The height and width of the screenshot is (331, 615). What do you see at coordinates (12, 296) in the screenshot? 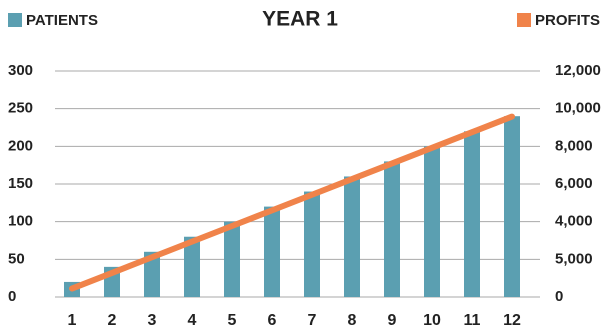
I see `y-tick-label: 0` at bounding box center [12, 296].